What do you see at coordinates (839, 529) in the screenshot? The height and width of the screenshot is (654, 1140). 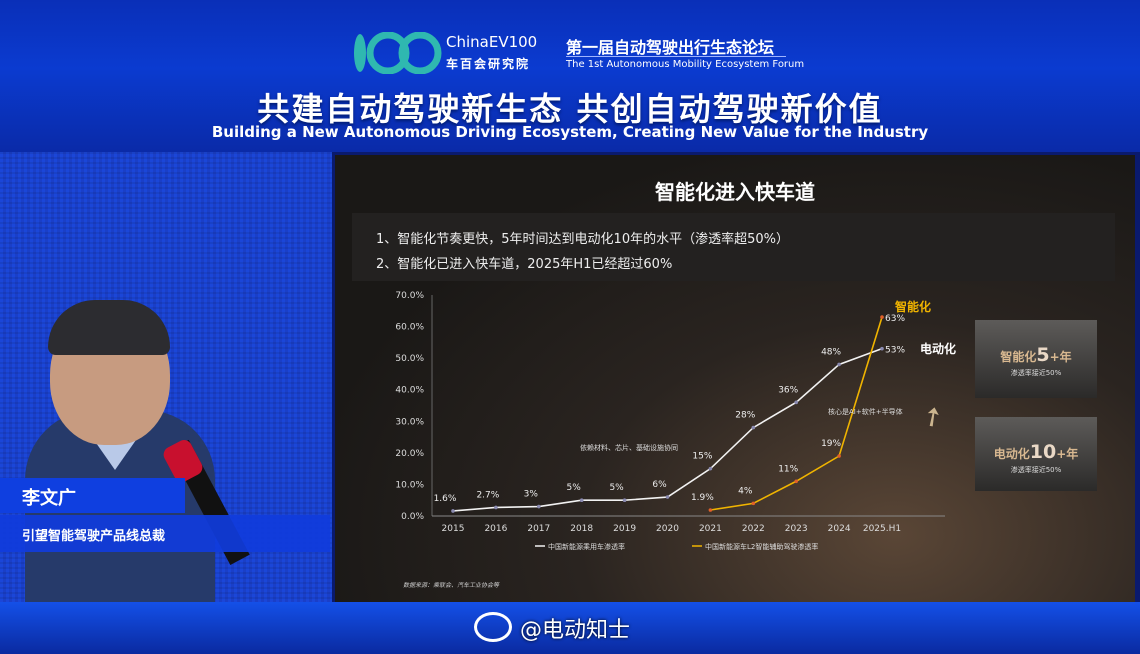 I see `x-tick-label: 2024` at bounding box center [839, 529].